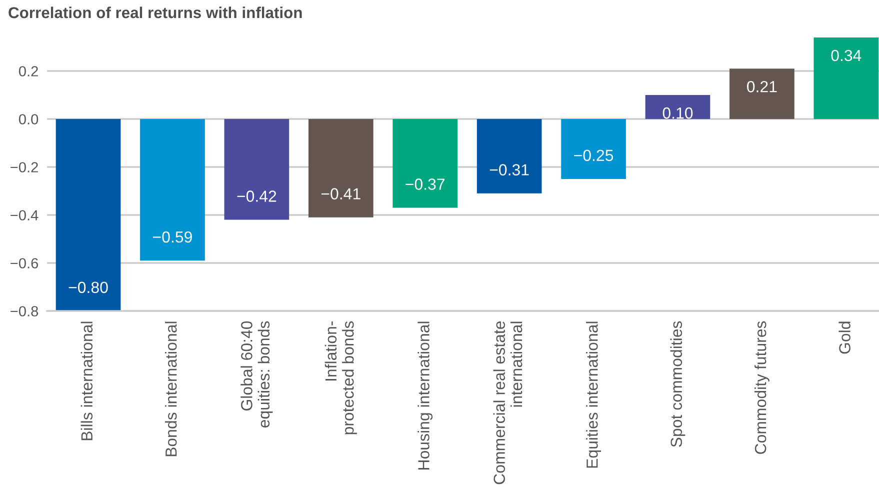 This screenshot has height=487, width=879. I want to click on data-label: −0.80, so click(88, 288).